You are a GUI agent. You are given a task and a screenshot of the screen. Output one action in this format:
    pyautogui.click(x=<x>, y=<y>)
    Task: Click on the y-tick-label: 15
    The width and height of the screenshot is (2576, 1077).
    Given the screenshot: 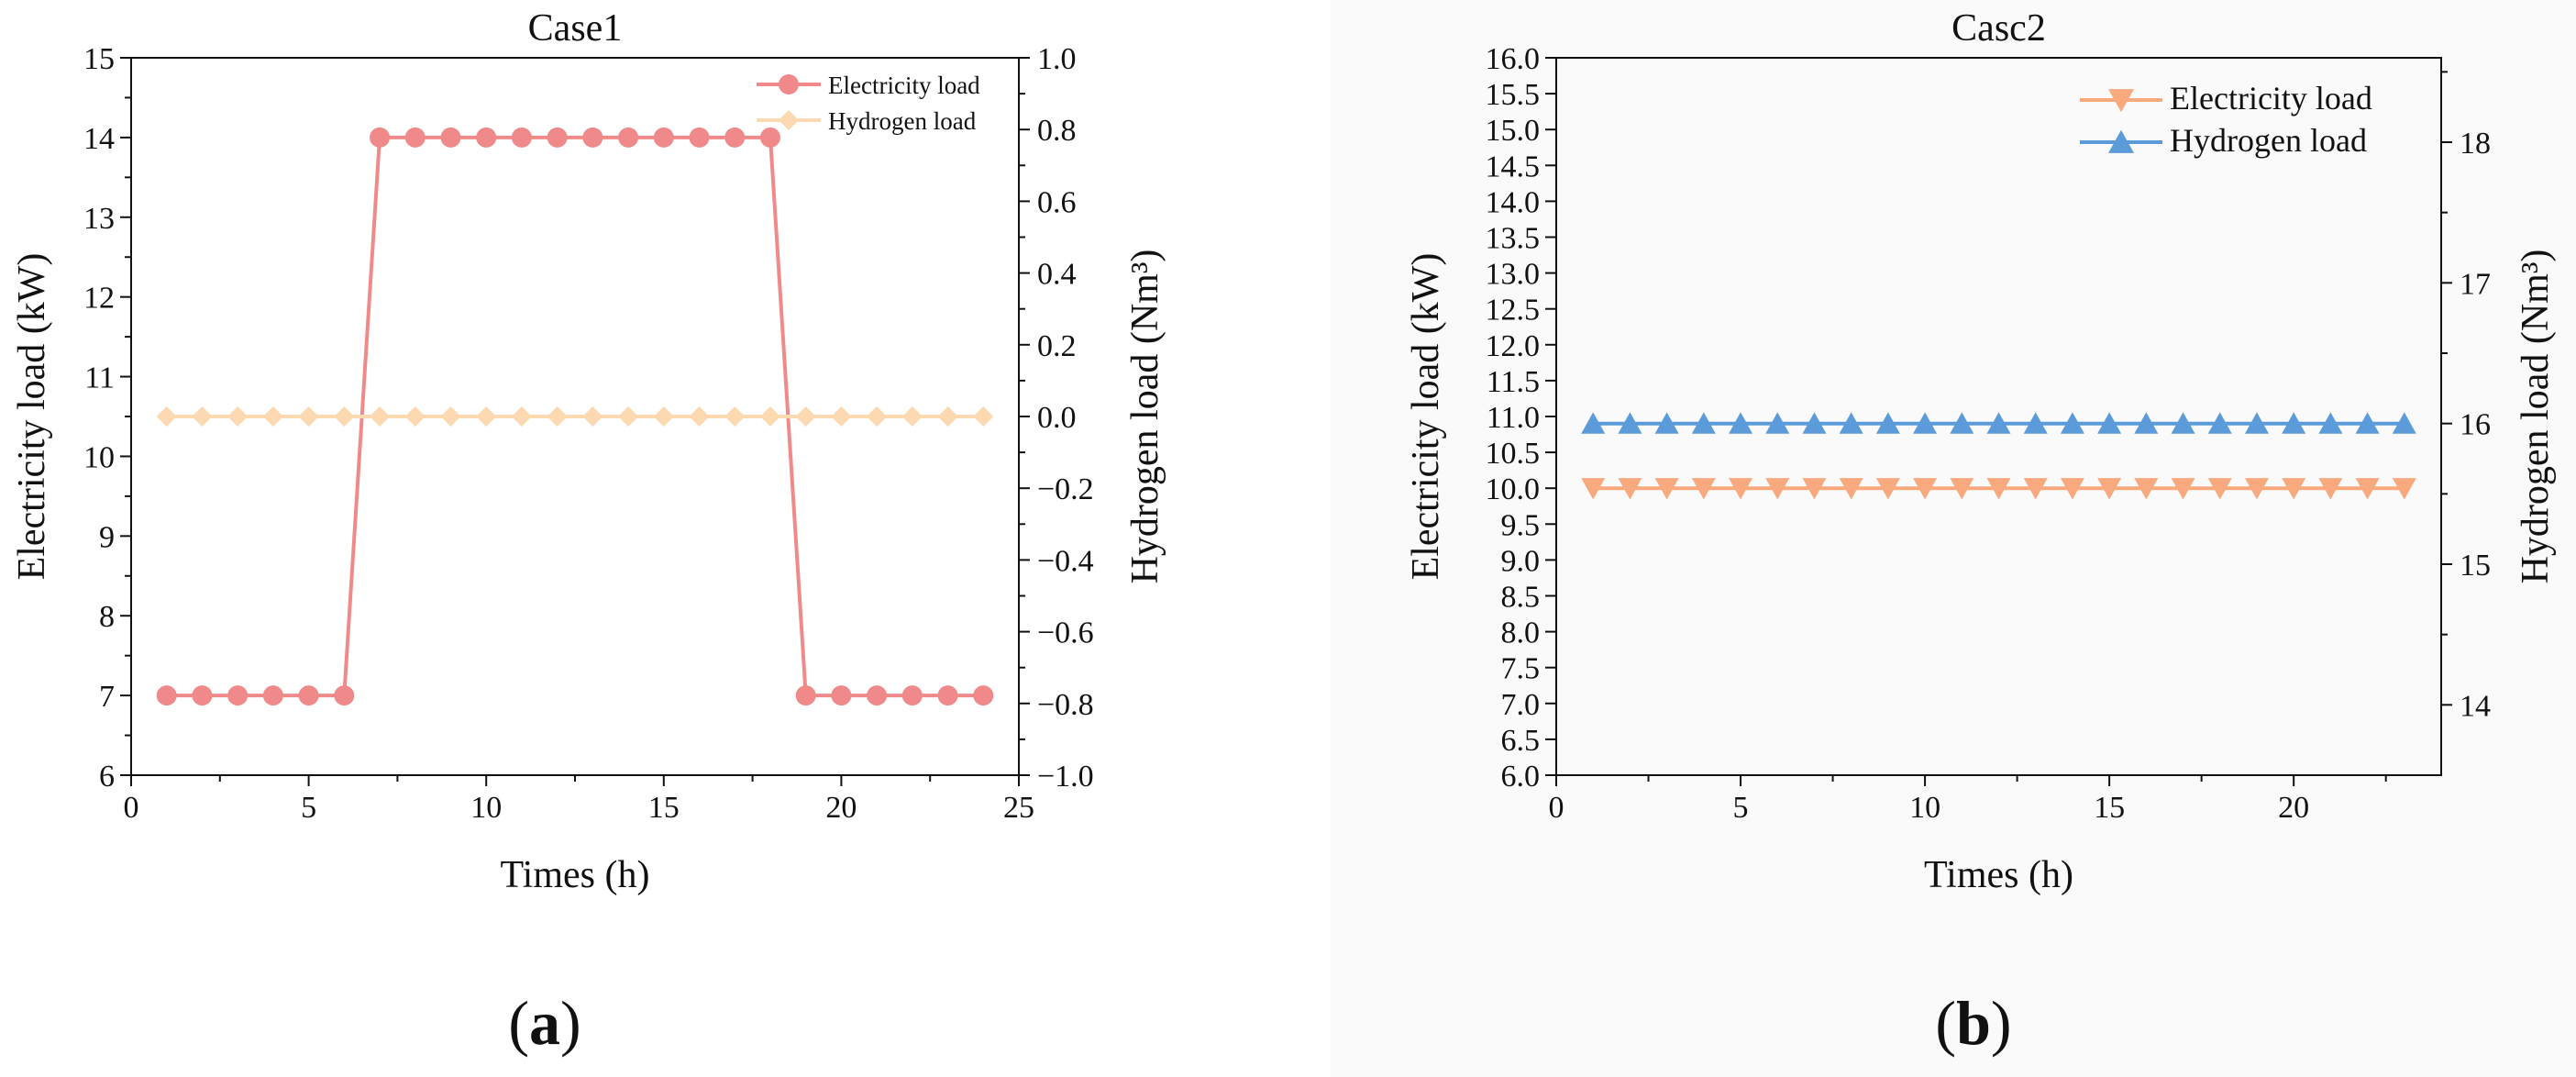 What is the action you would take?
    pyautogui.click(x=99, y=59)
    